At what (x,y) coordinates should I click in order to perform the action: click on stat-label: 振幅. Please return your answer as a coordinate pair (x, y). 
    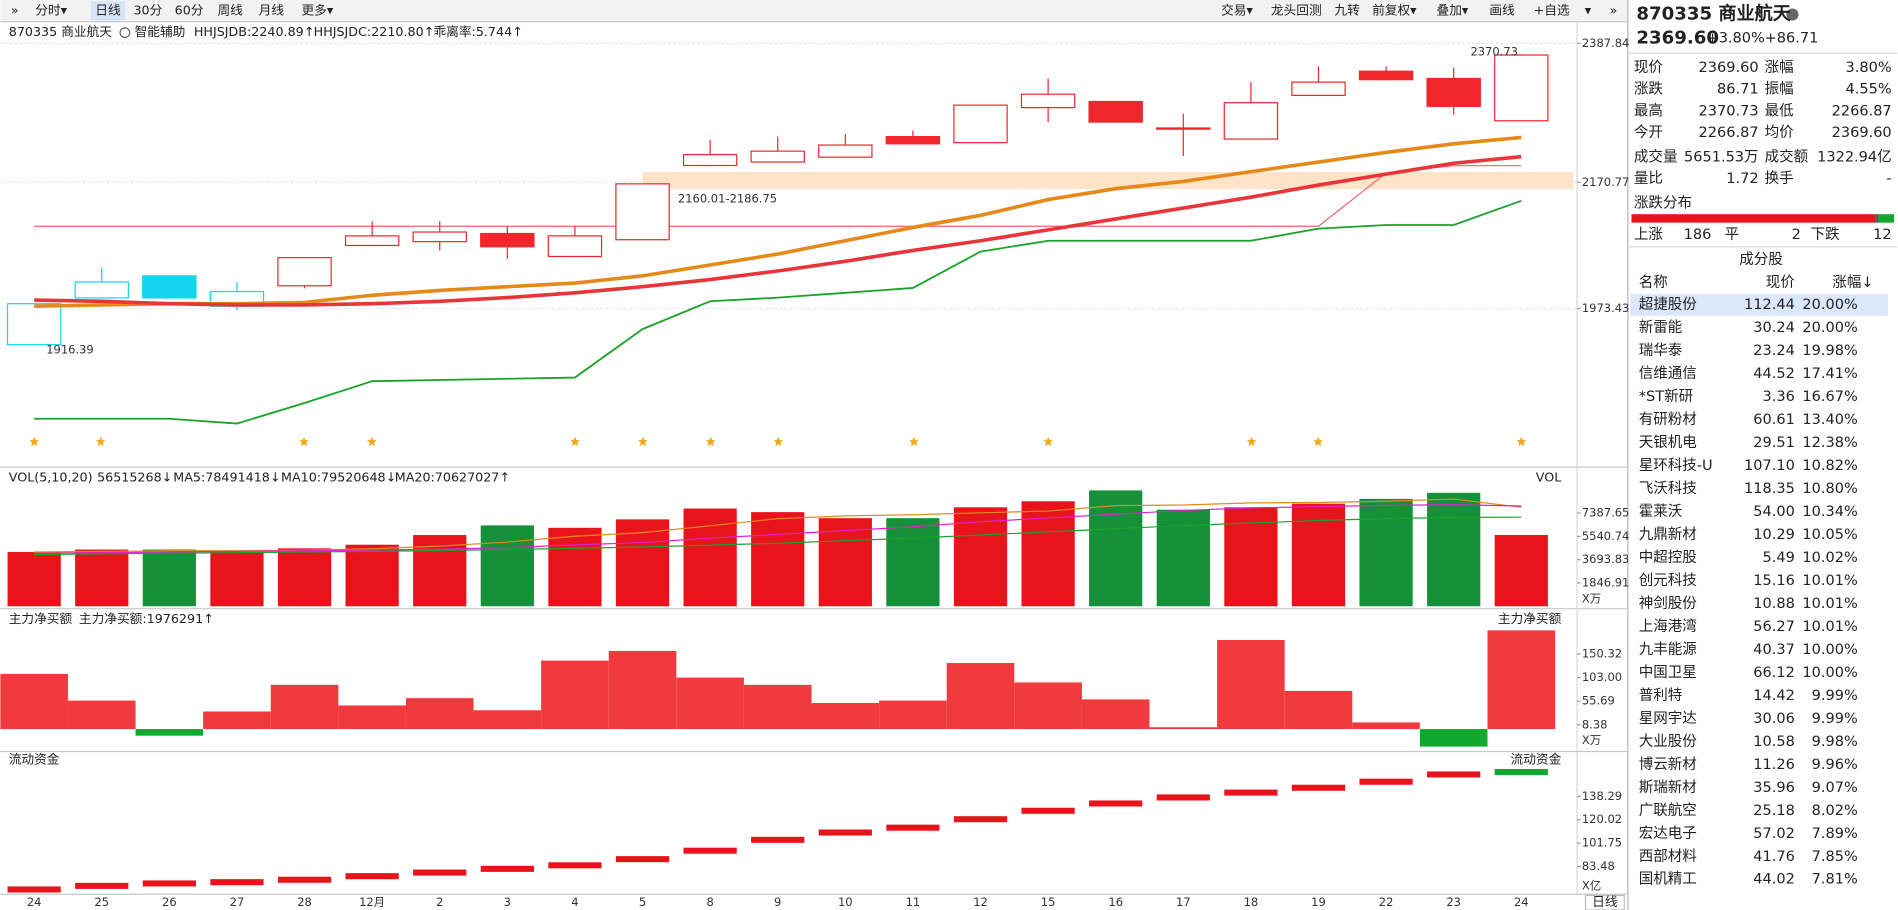
    Looking at the image, I should click on (1779, 89).